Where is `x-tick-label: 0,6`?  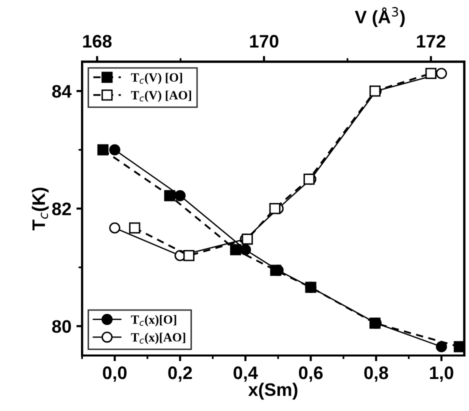
x-tick-label: 0,6 is located at coordinates (310, 374).